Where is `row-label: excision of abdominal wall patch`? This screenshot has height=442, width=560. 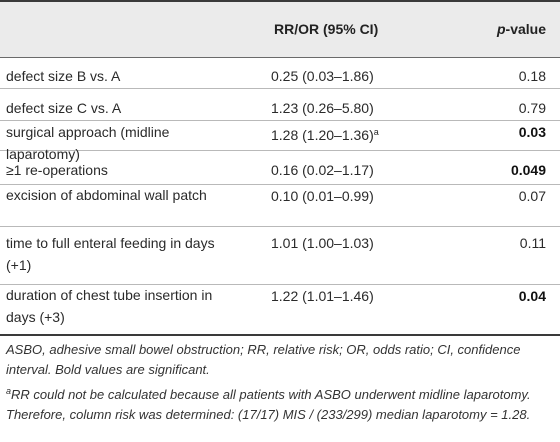 row-label: excision of abdominal wall patch is located at coordinates (106, 195).